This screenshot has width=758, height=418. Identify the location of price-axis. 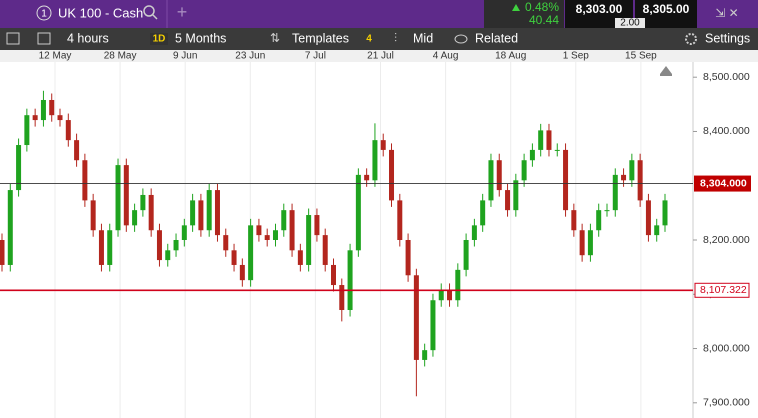
(725, 240).